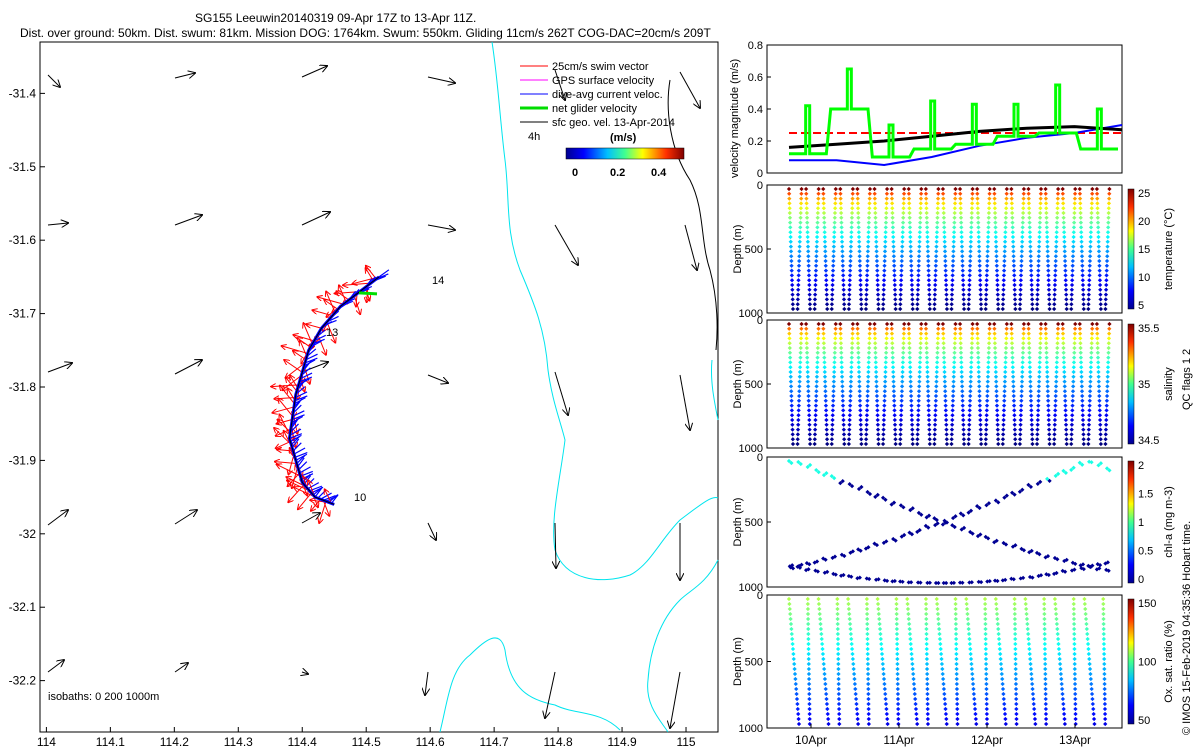 The height and width of the screenshot is (750, 1200). I want to click on map-colorbar, so click(625, 153).